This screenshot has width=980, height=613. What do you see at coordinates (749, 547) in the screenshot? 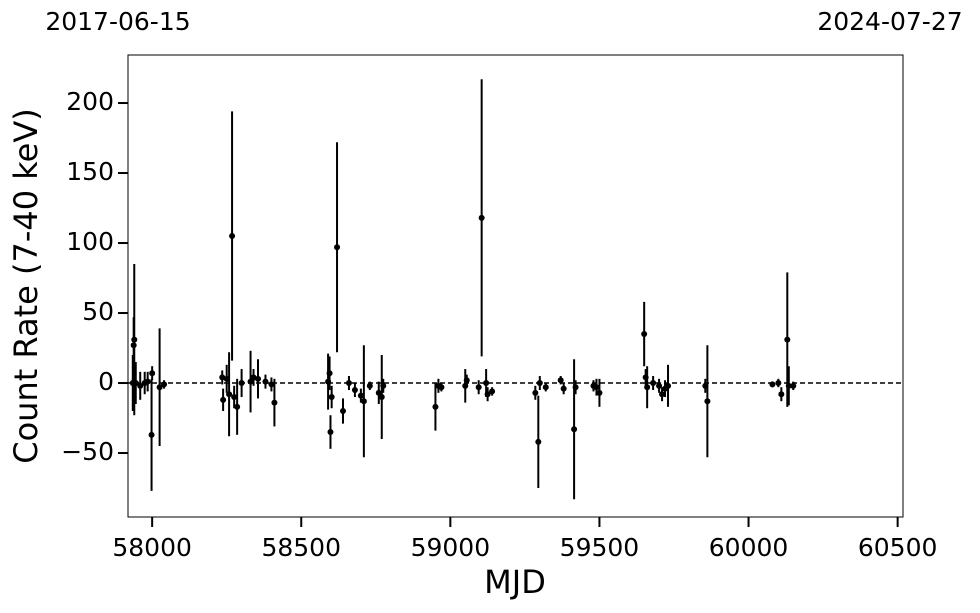
I see `x-tick-label: 60000` at bounding box center [749, 547].